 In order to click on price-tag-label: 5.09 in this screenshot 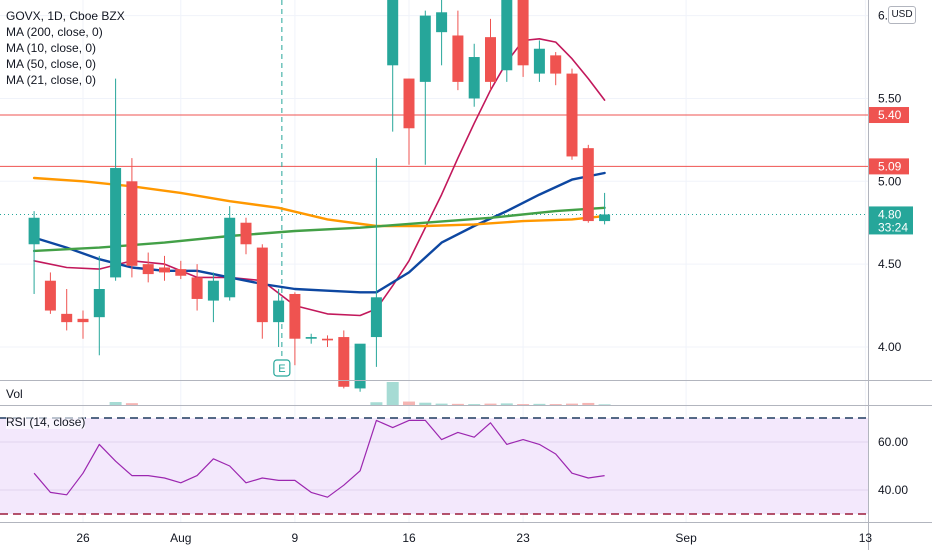, I will do `click(890, 166)`.